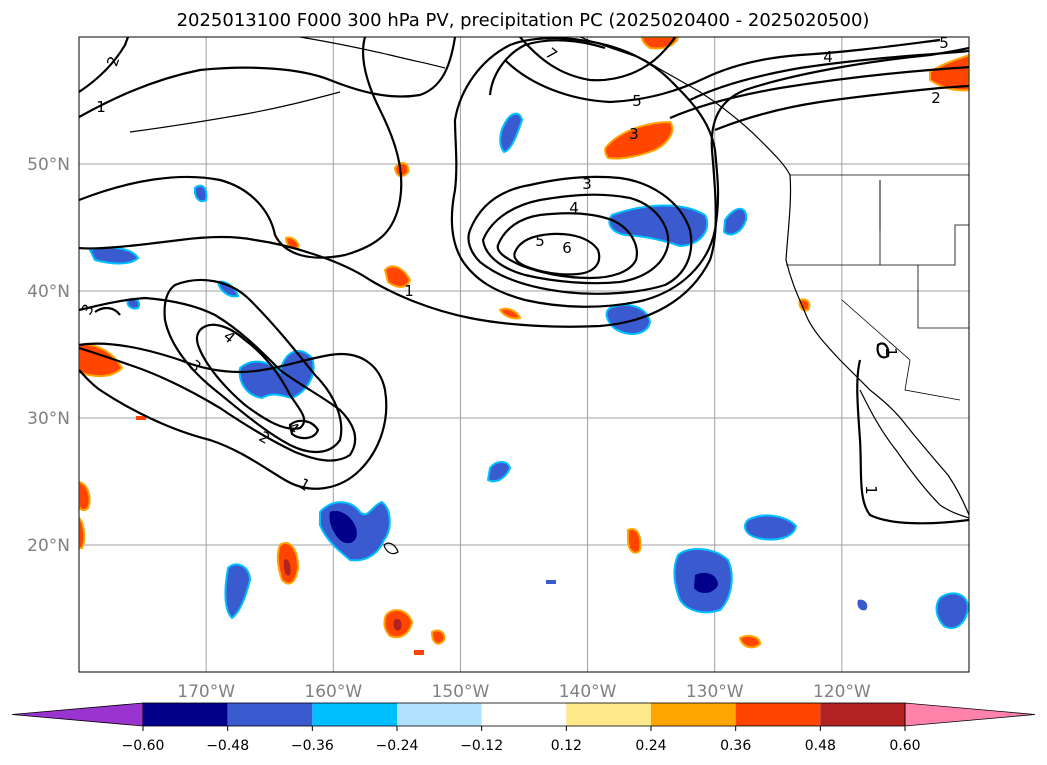  I want to click on pv-contour-1-east-small, so click(883, 350).